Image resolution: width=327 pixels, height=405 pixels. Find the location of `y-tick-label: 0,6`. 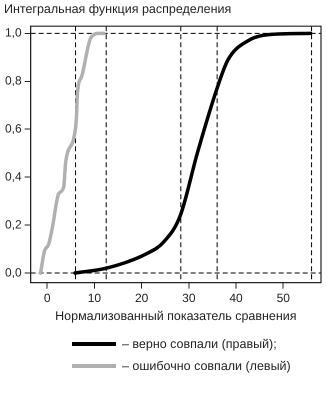

y-tick-label: 0,6 is located at coordinates (13, 129).